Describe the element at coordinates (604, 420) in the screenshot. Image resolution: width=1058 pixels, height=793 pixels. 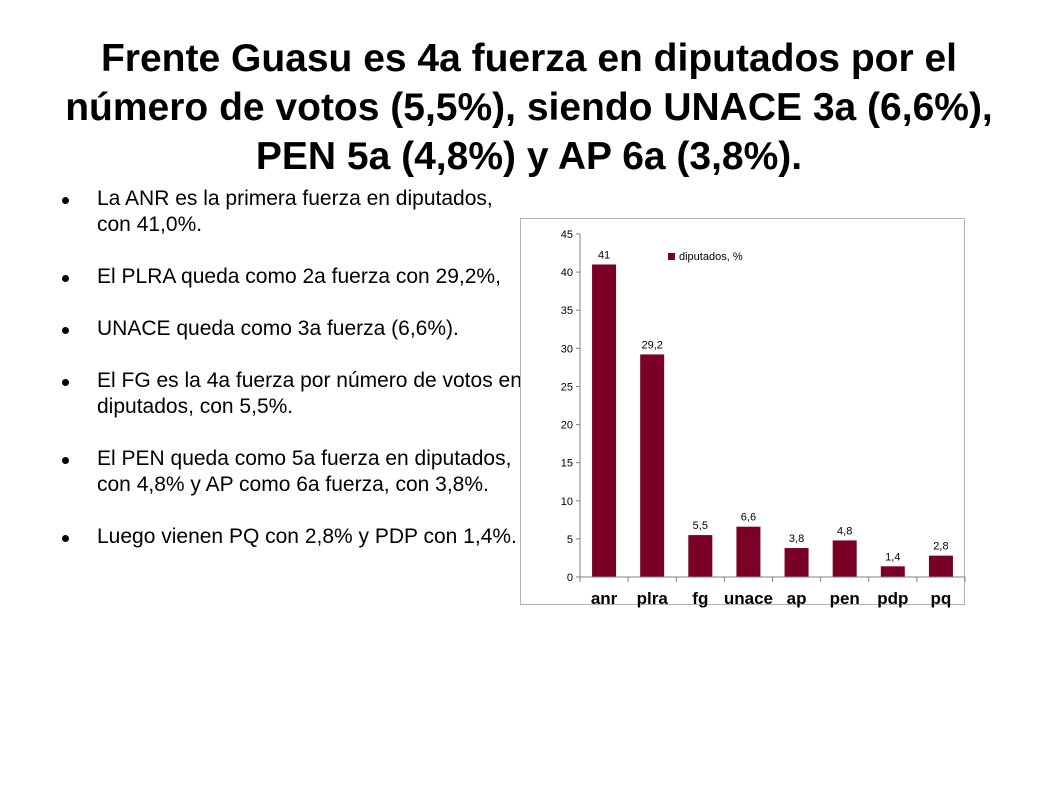
I see `bar-anr` at that location.